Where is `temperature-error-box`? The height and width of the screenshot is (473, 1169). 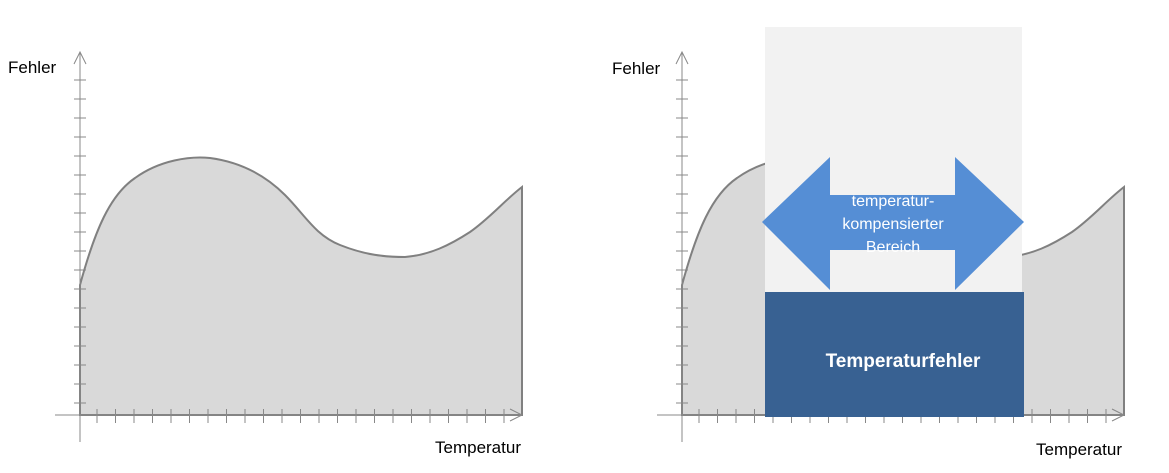
temperature-error-box is located at coordinates (894, 354).